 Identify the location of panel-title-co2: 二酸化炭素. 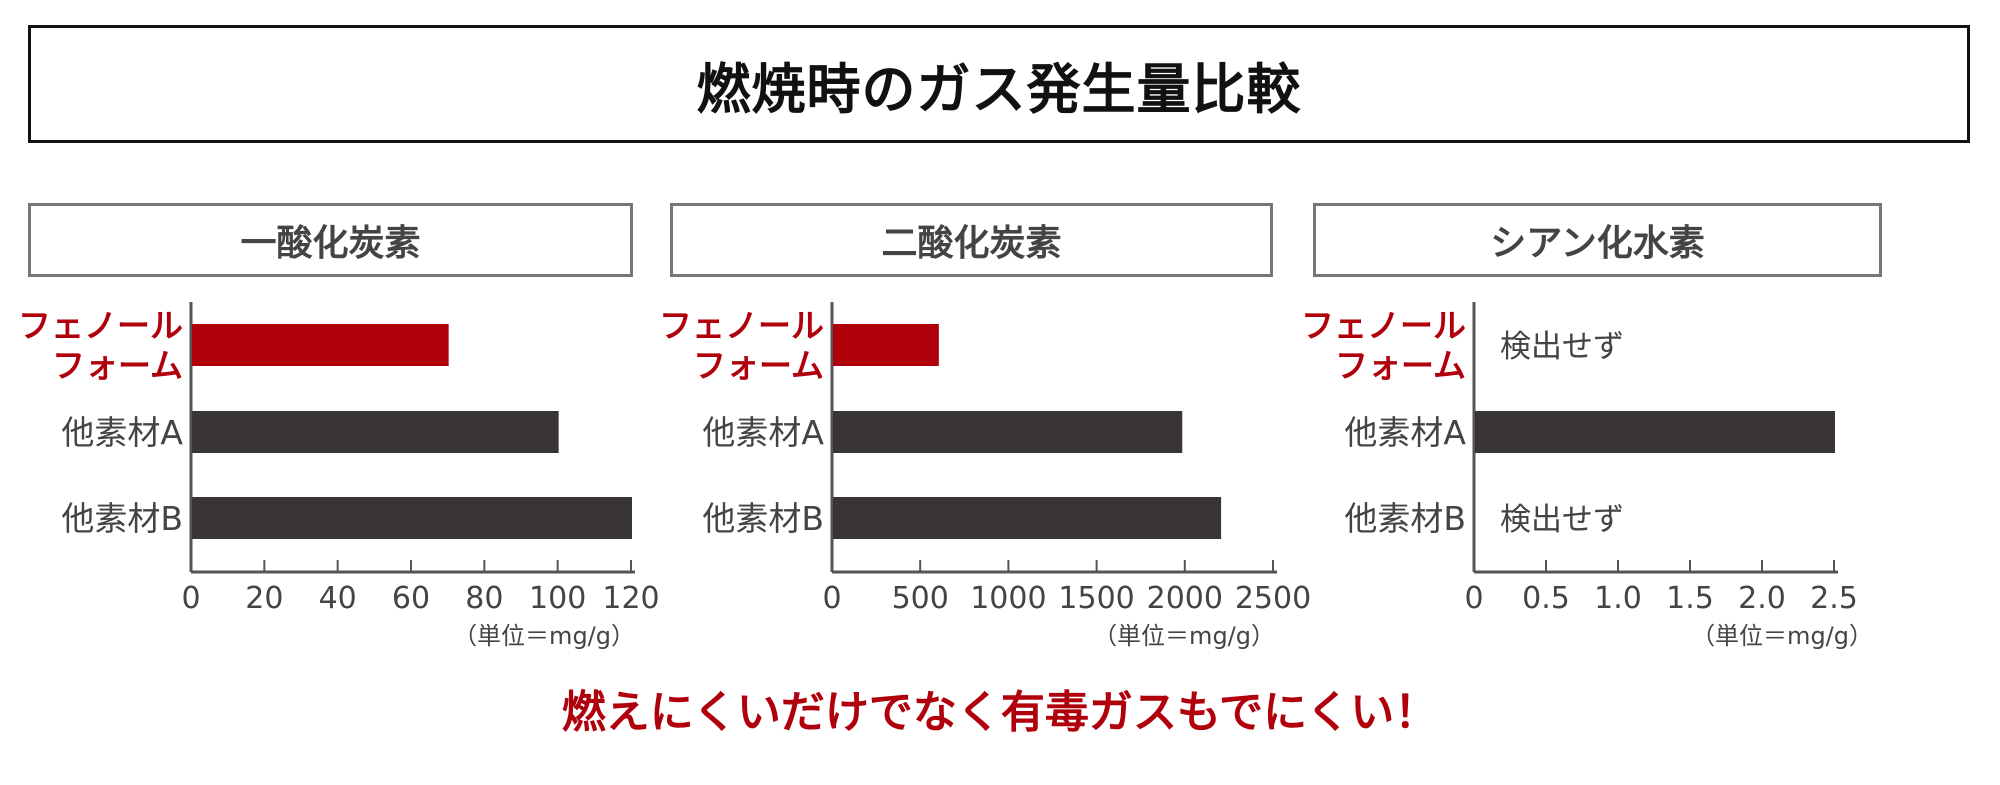
(971, 240).